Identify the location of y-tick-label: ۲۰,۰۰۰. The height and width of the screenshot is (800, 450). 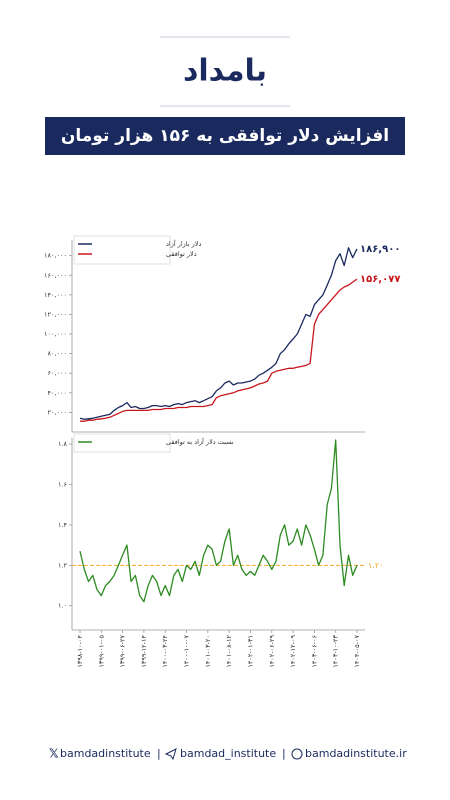
(57, 412).